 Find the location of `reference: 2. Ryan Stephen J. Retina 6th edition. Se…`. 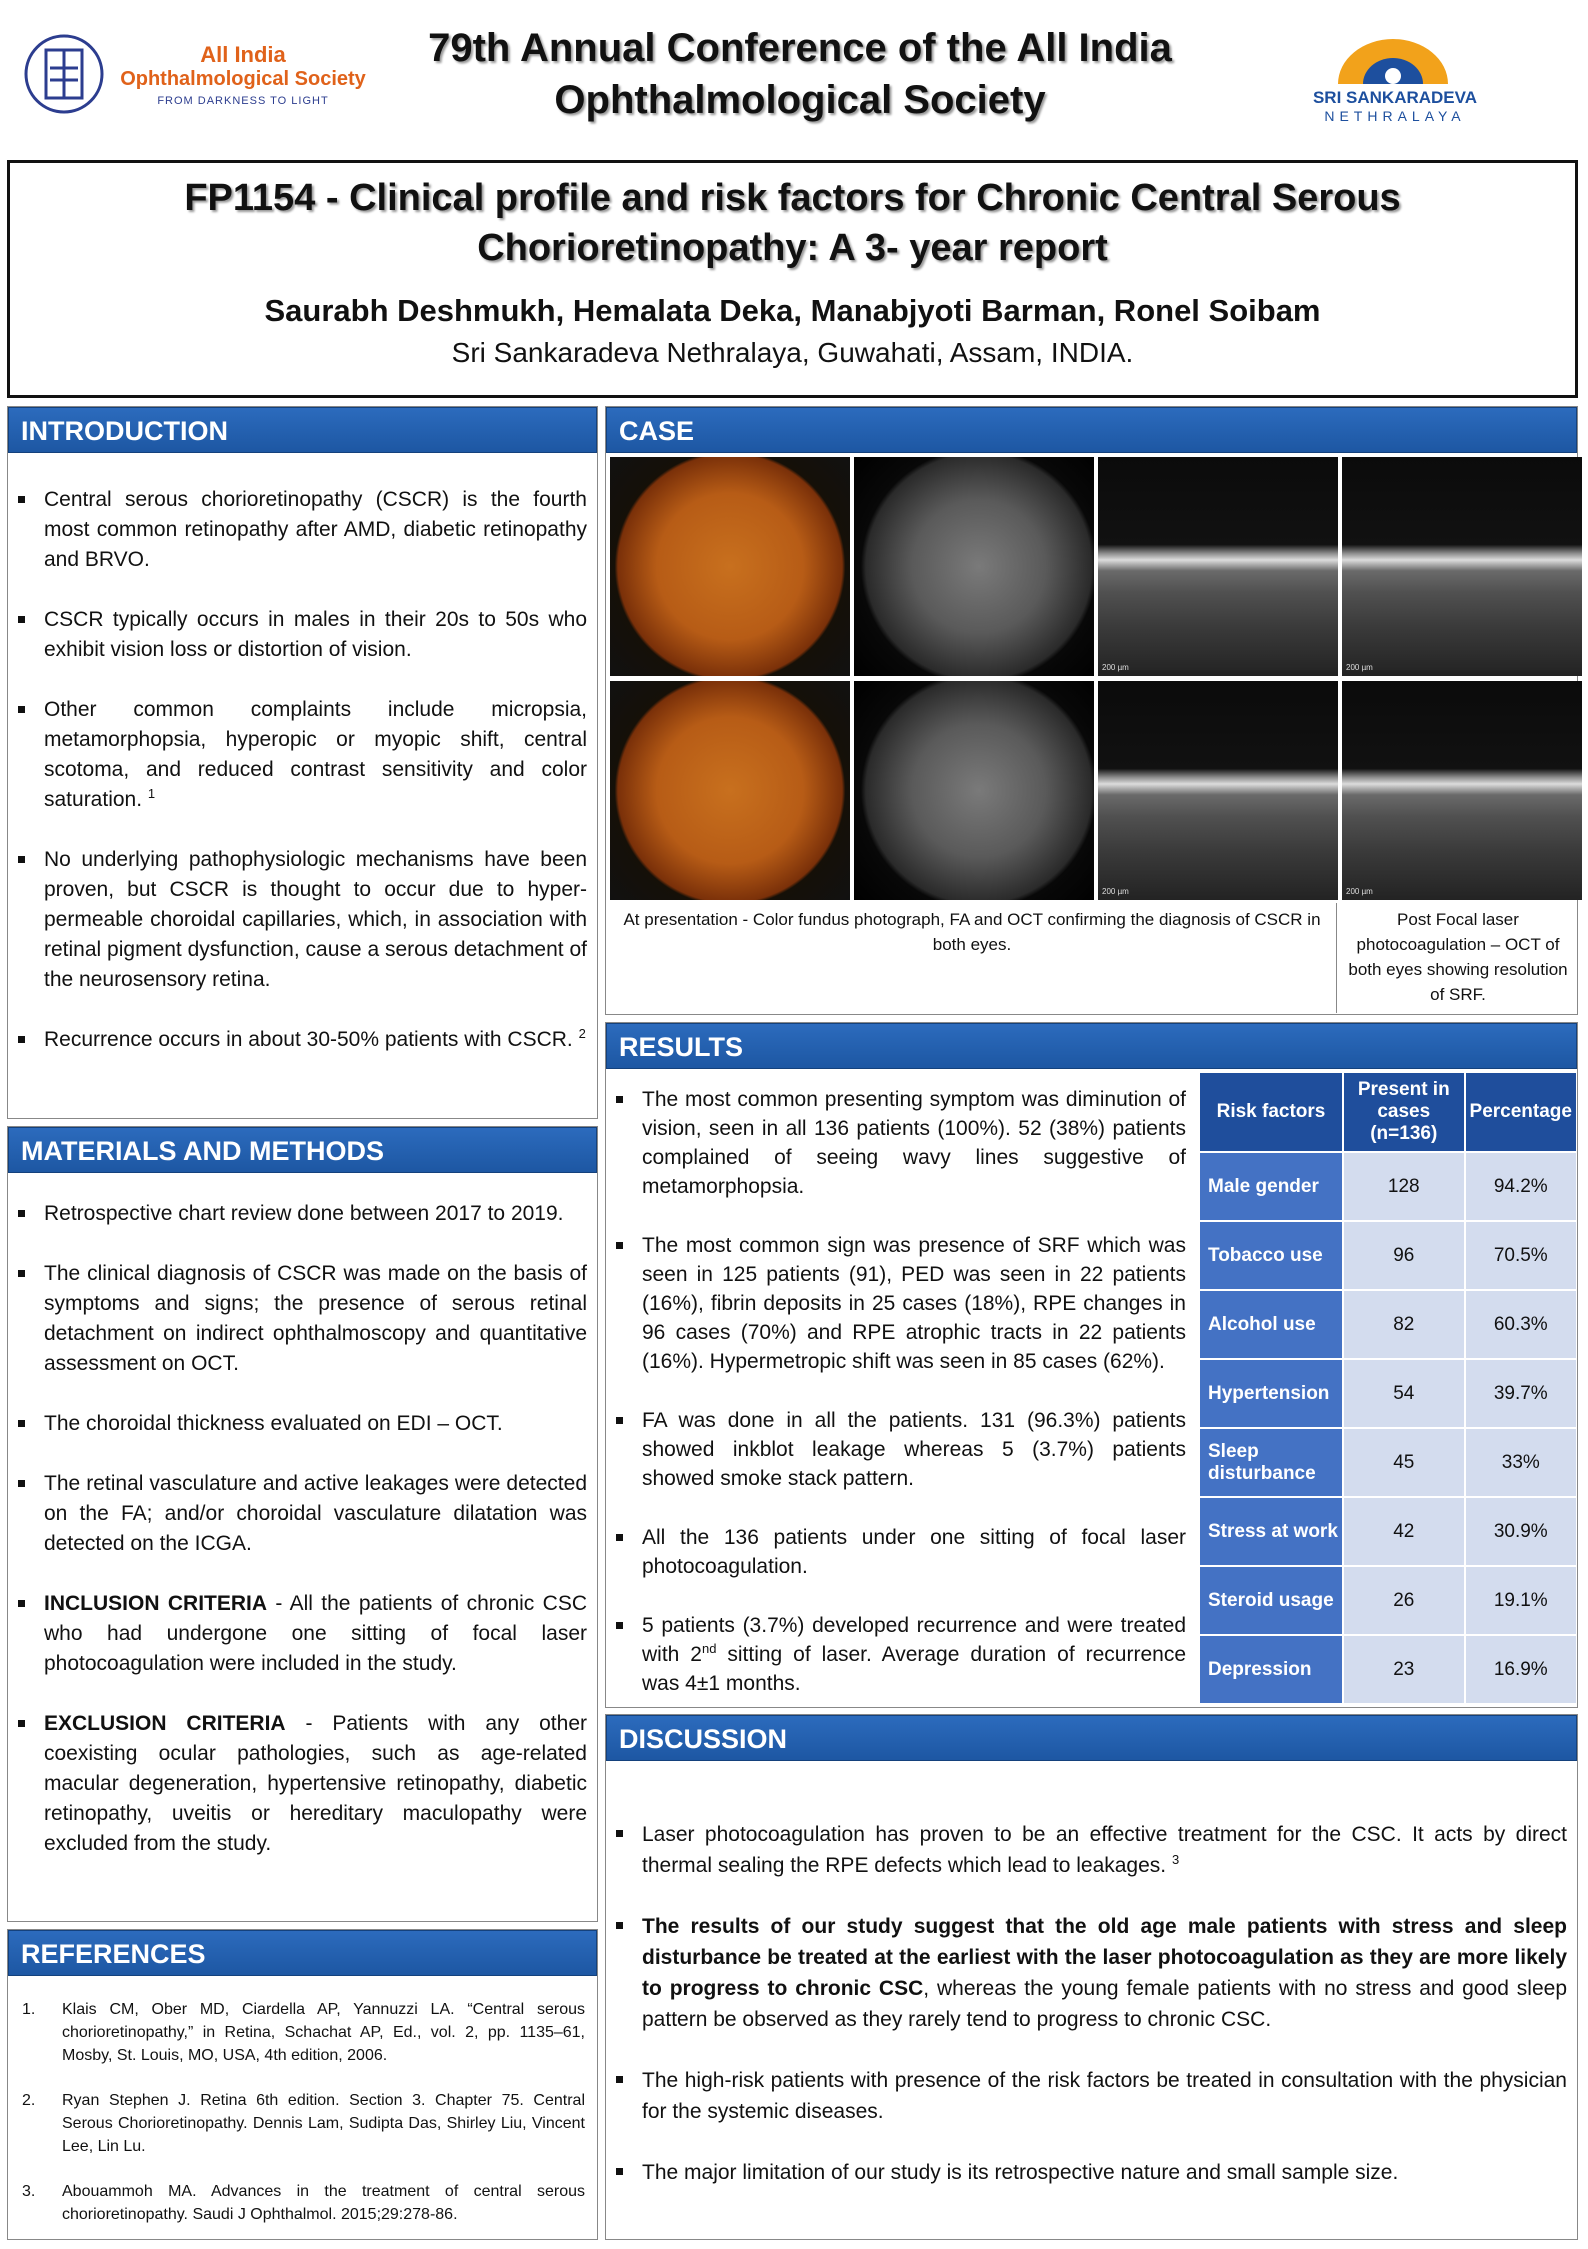

reference: 2. Ryan Stephen J. Retina 6th edition. Se… is located at coordinates (303, 2123).